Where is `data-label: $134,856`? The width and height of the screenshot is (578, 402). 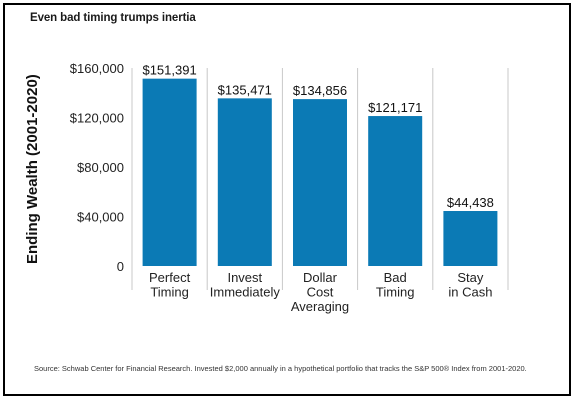
data-label: $134,856 is located at coordinates (320, 90).